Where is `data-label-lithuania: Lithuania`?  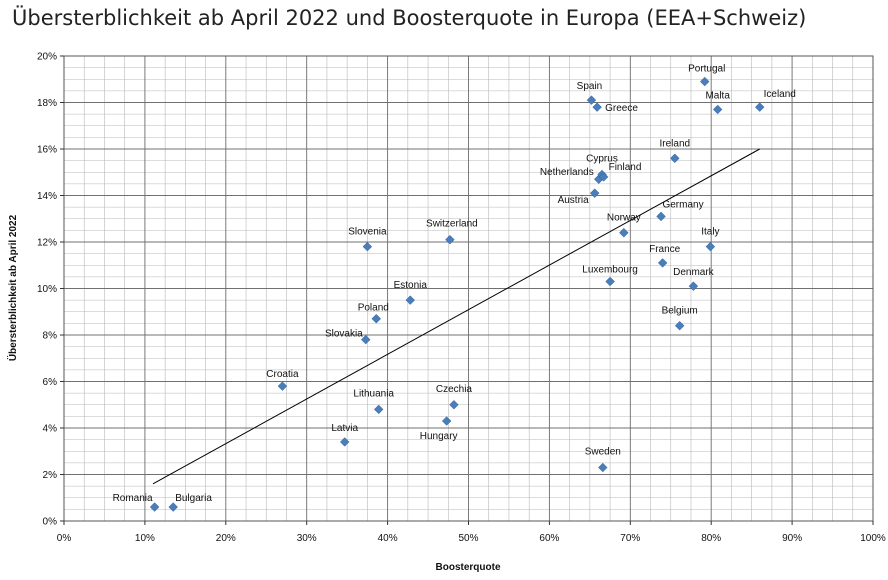 data-label-lithuania: Lithuania is located at coordinates (373, 393).